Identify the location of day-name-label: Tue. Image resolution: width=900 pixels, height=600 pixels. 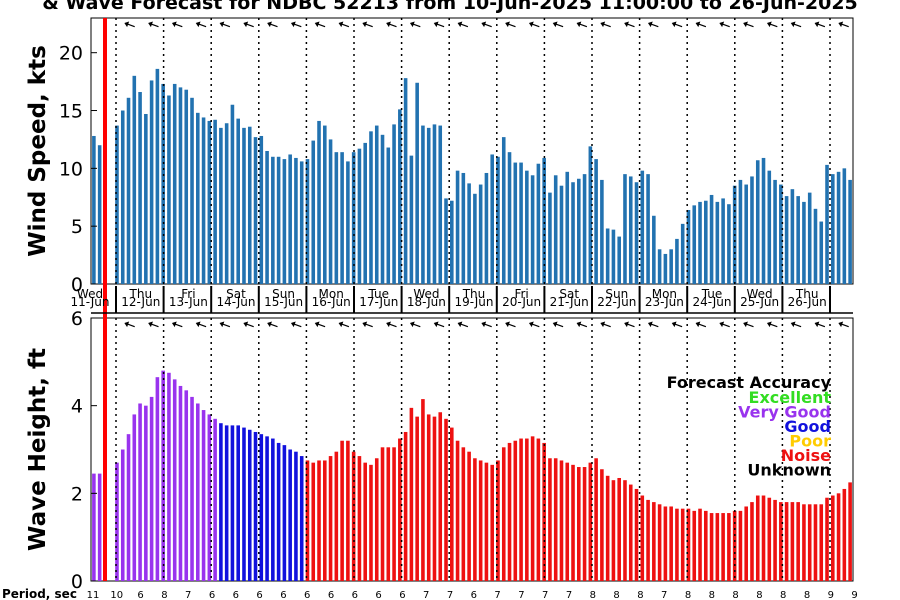
(712, 294).